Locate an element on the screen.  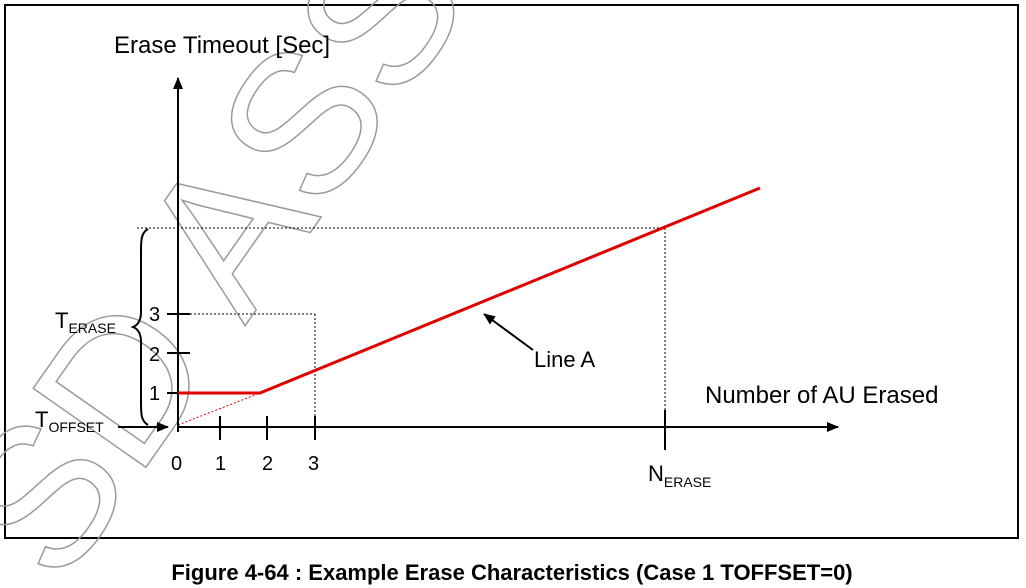
y-tick-label-3: 3 is located at coordinates (154, 315).